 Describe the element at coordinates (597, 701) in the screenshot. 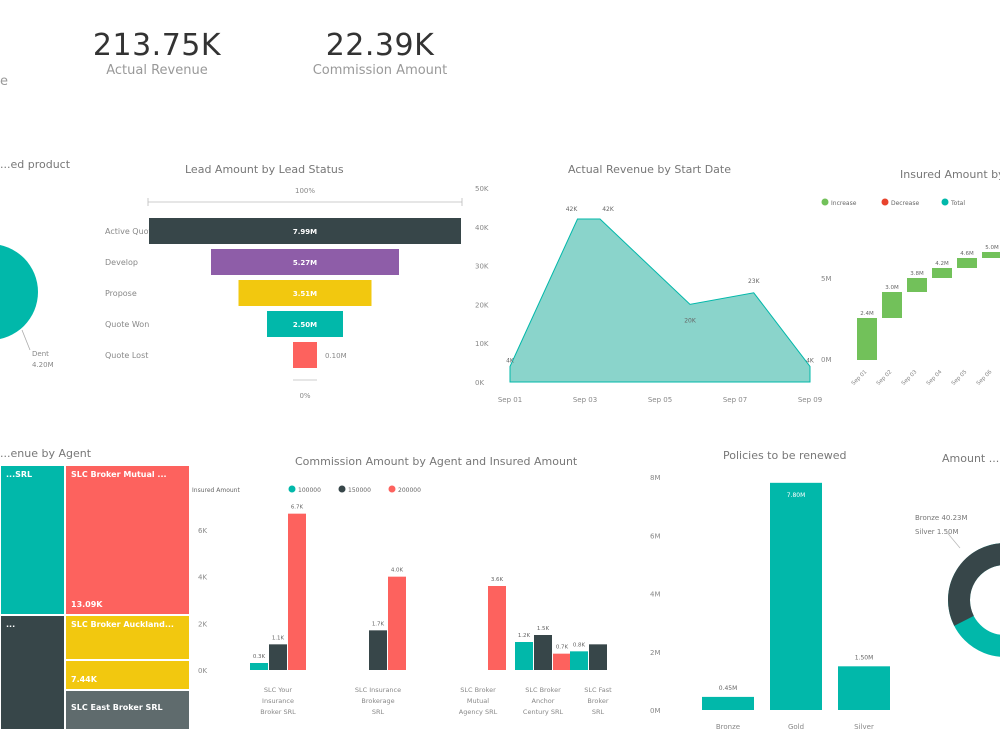

I see `clustered-x-tick: Broker` at that location.